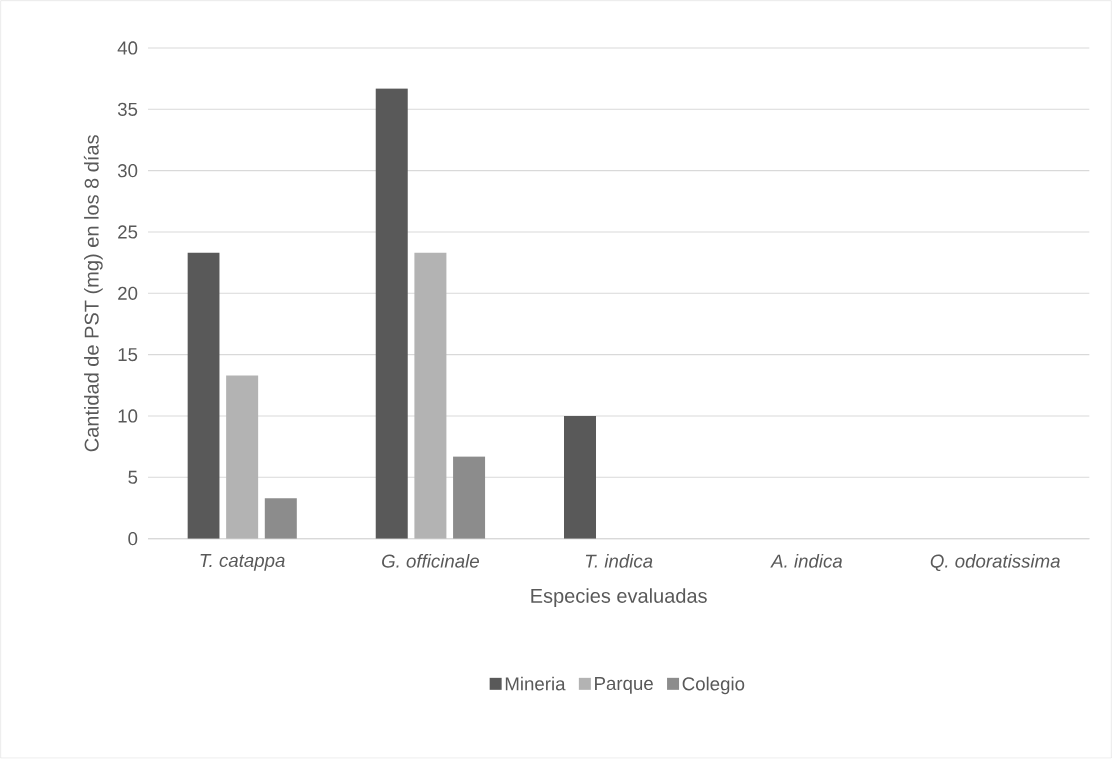  Describe the element at coordinates (127, 109) in the screenshot. I see `y-tick-label: 35` at that location.